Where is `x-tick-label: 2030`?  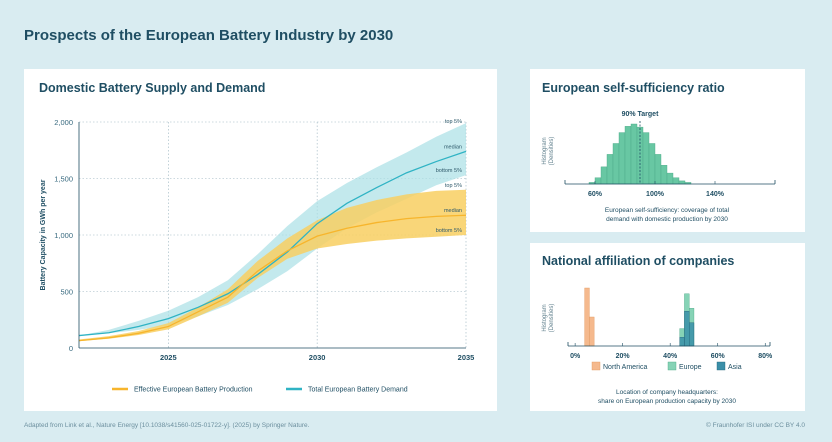 x-tick-label: 2030 is located at coordinates (317, 357).